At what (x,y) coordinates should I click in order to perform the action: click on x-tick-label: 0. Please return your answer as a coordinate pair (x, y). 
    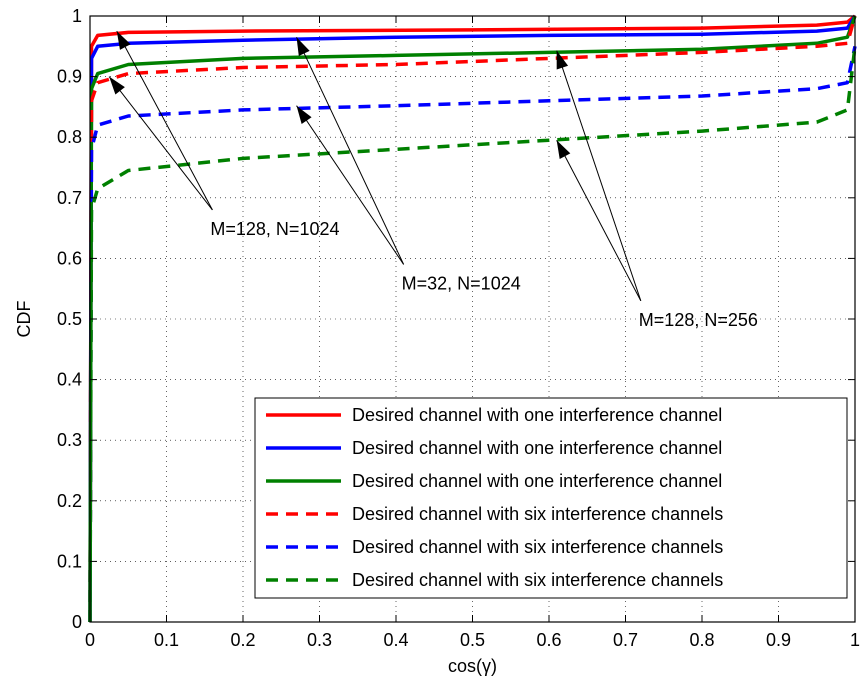
    Looking at the image, I should click on (90, 640).